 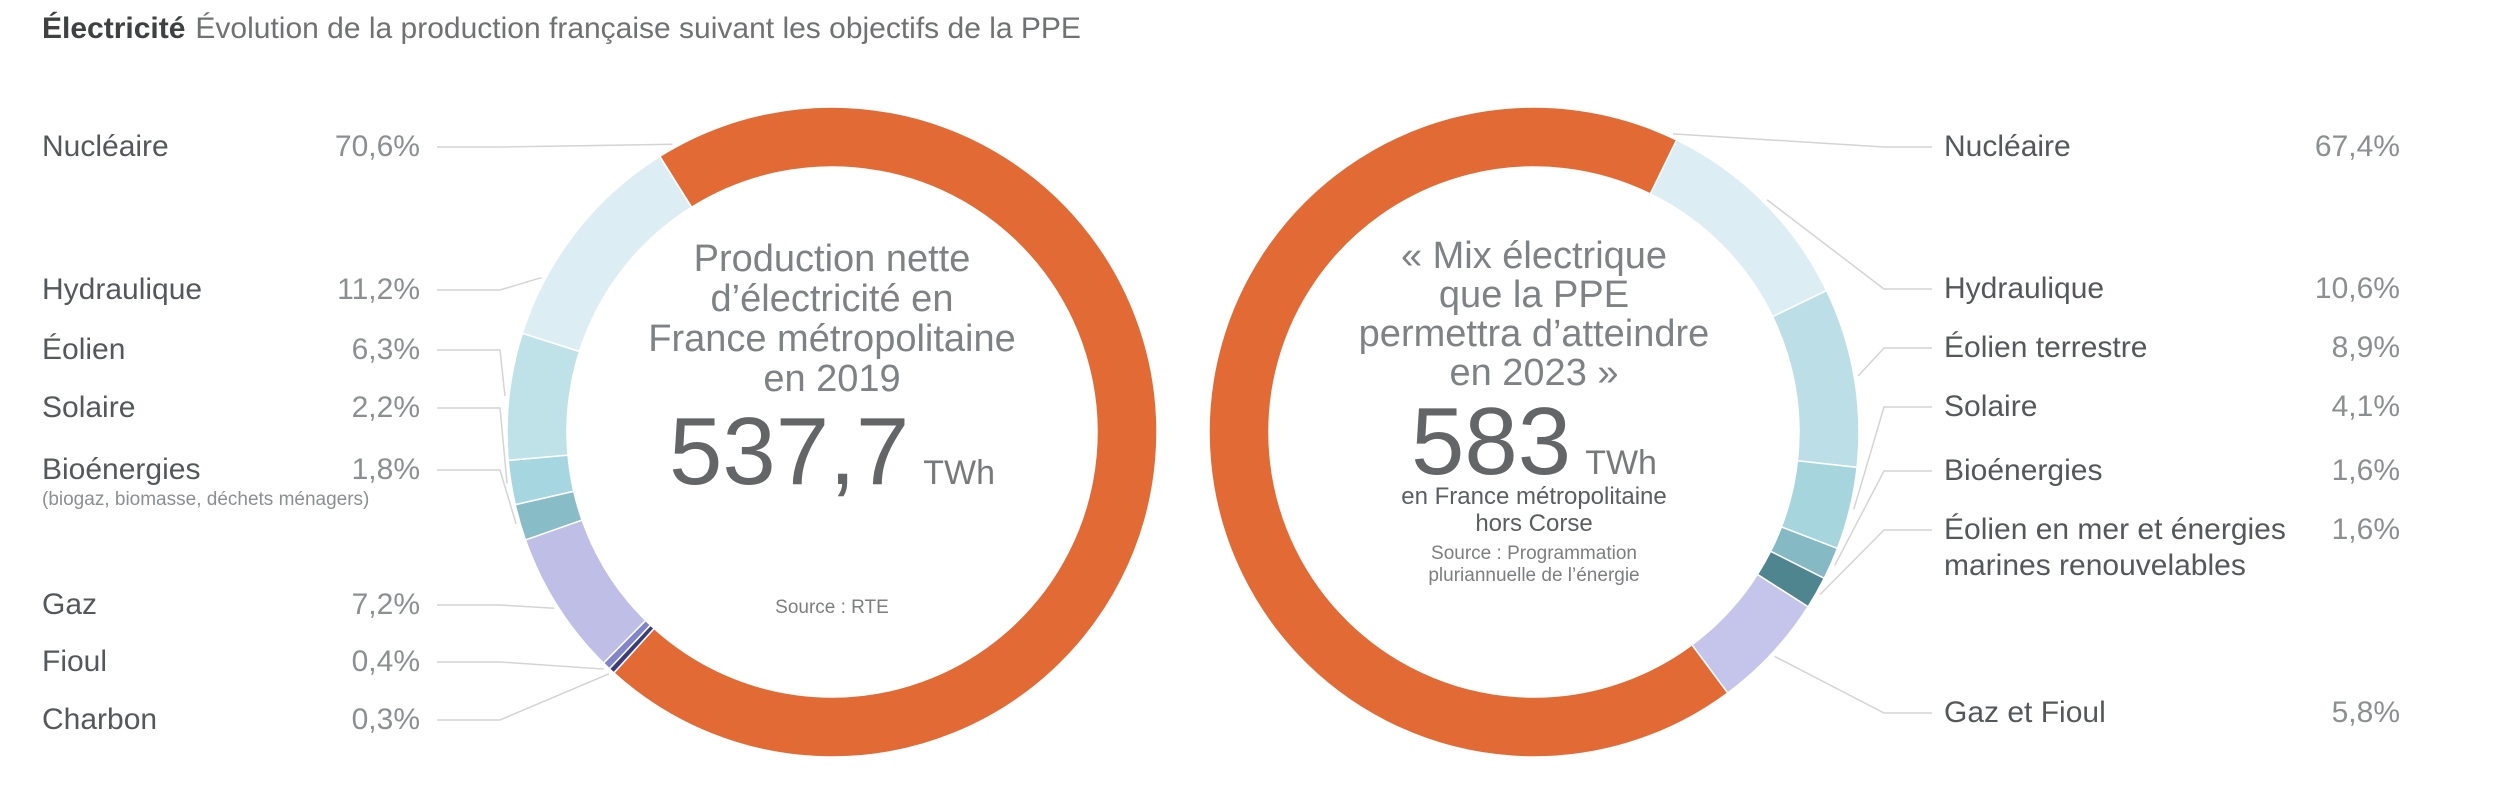 What do you see at coordinates (1750, 633) in the screenshot?
I see `segment-right-gaz-et-fioul` at bounding box center [1750, 633].